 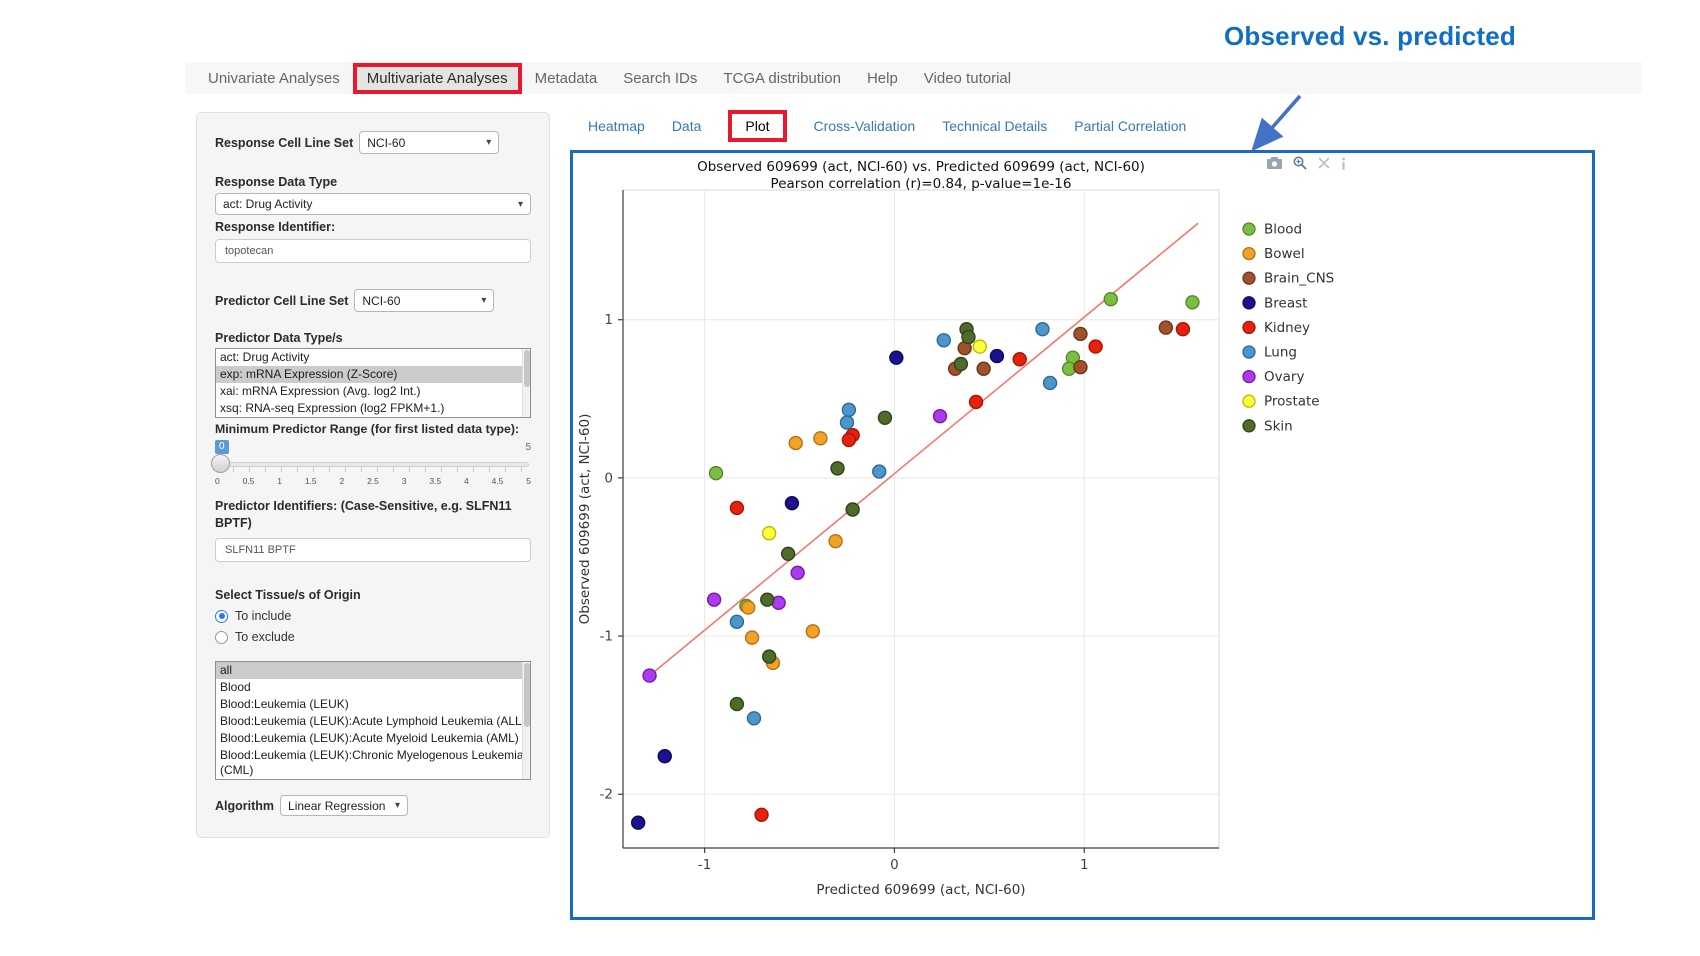 I want to click on svg-text: Observed 609699 (act, NCI-60), so click(x=585, y=519).